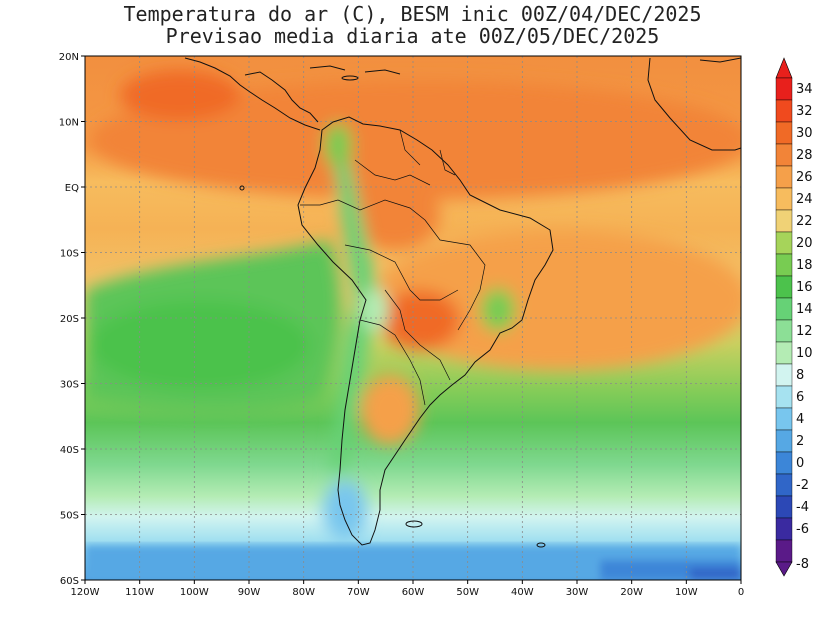 The image size is (825, 637). Describe the element at coordinates (69, 123) in the screenshot. I see `latitude-label: 10N` at that location.